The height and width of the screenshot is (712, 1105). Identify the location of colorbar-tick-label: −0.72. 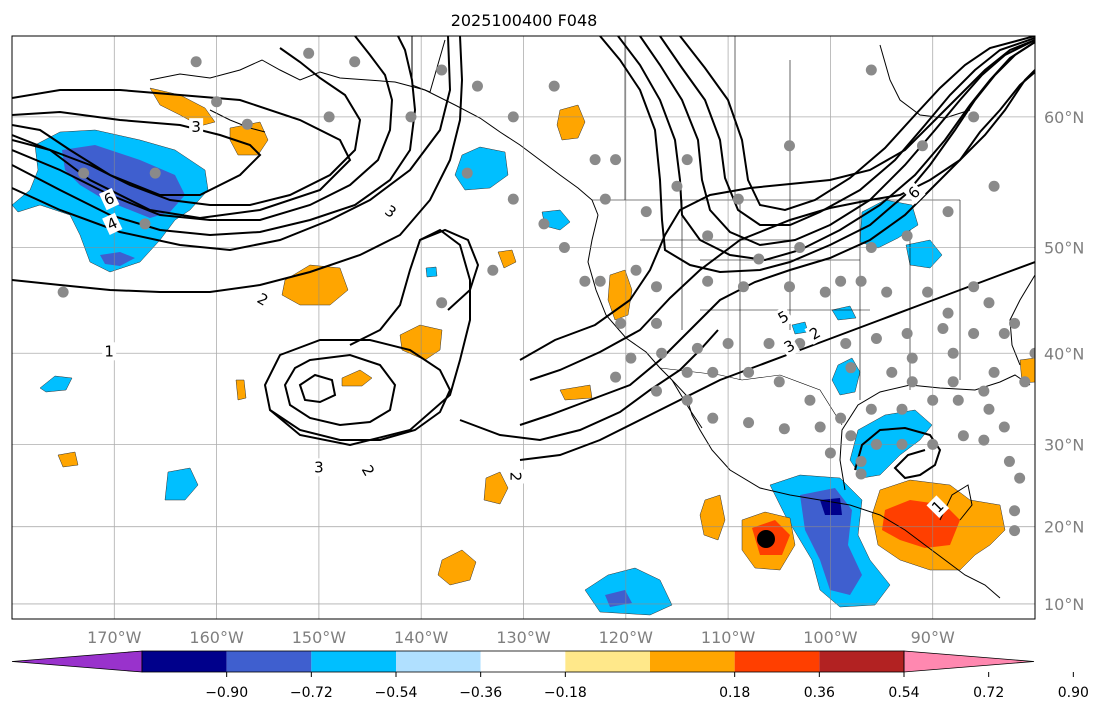
(311, 693).